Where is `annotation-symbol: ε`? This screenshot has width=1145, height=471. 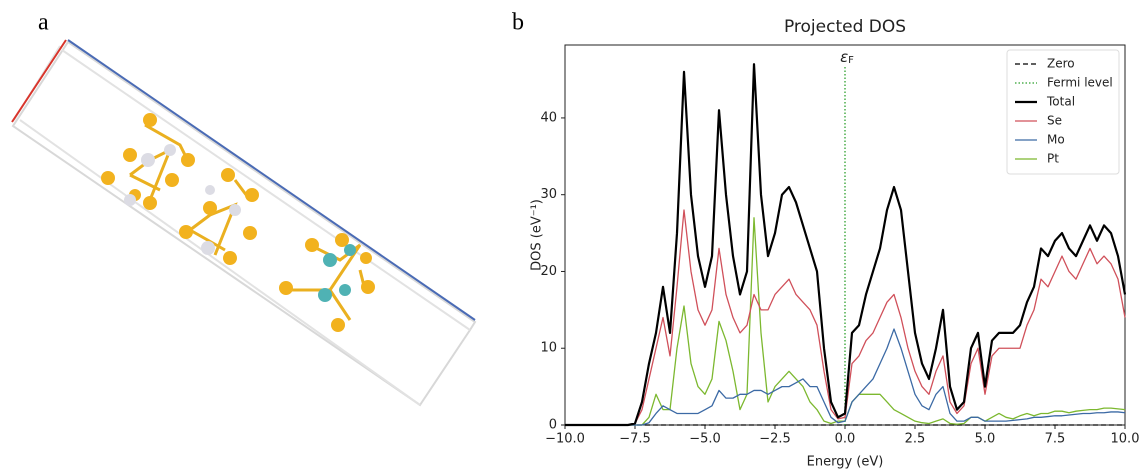
annotation-symbol: ε is located at coordinates (844, 57).